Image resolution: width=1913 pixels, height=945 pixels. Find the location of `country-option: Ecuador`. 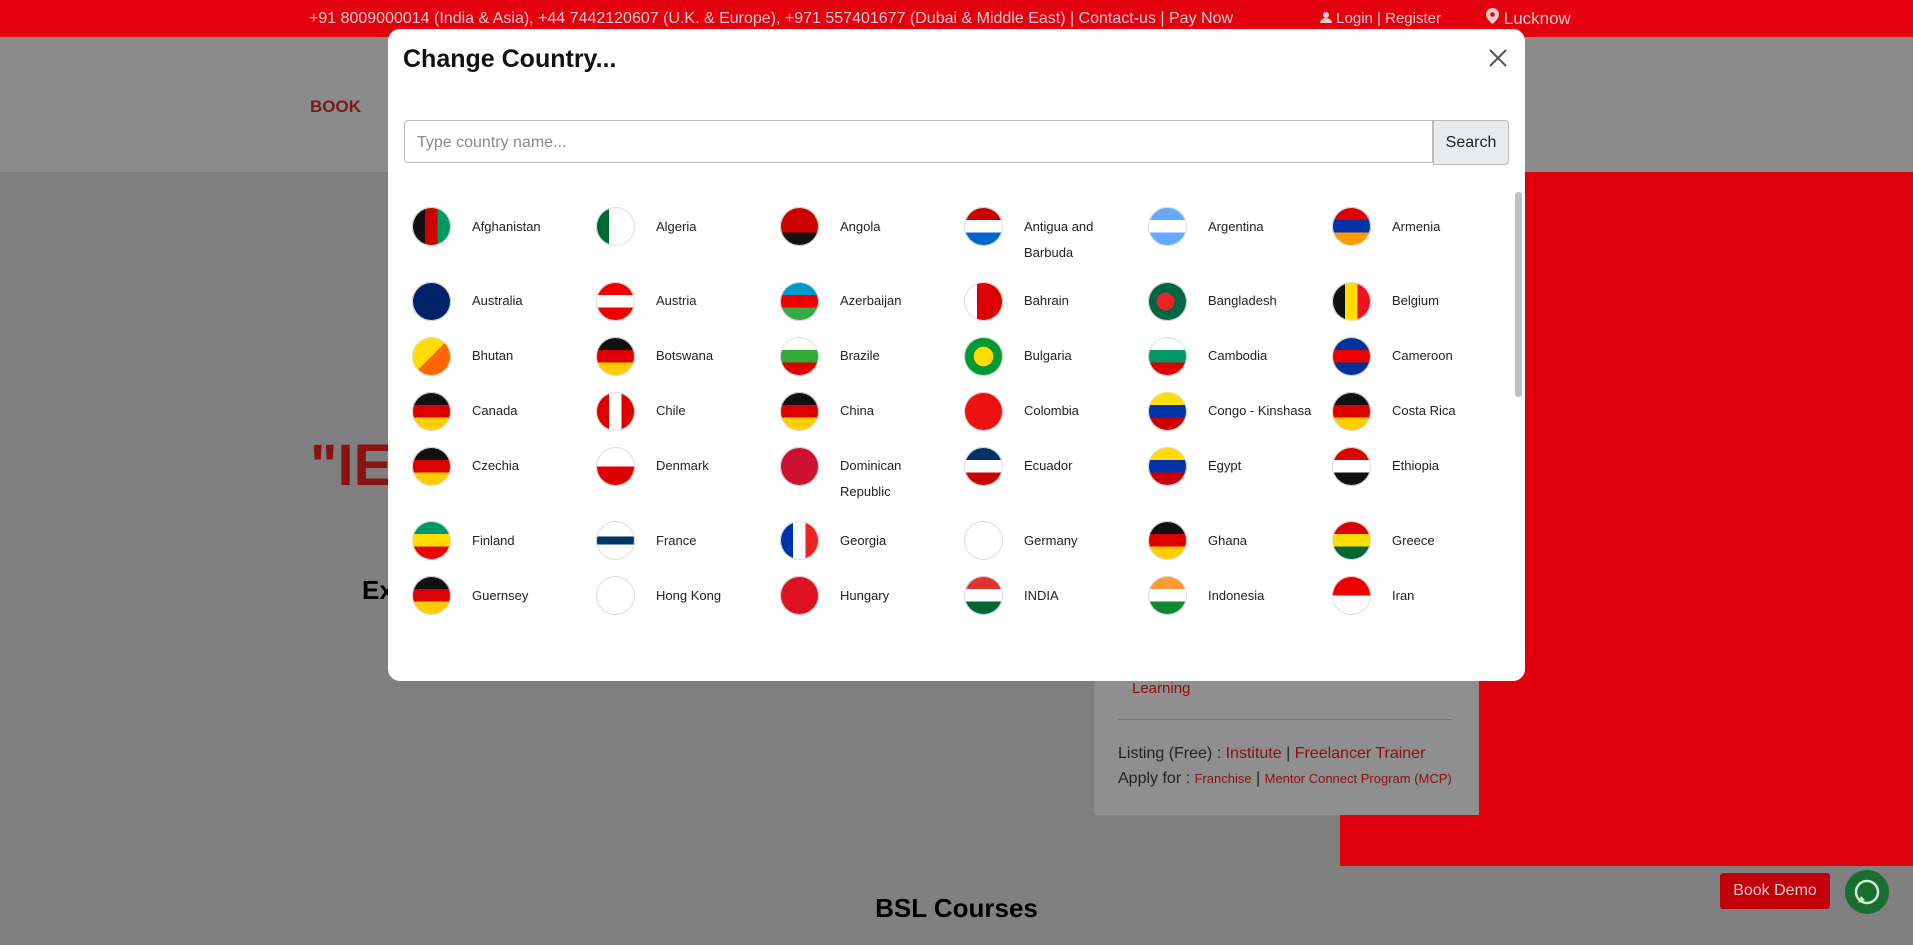

country-option: Ecuador is located at coordinates (1056, 476).